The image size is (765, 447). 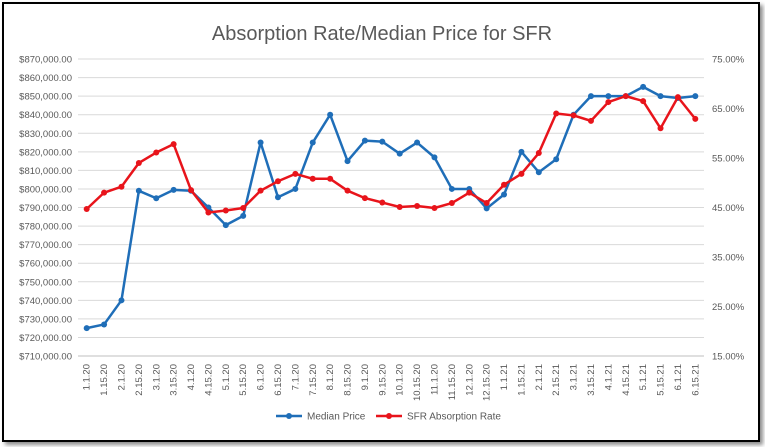 I want to click on y-left-tick-label: $780,000.00, so click(x=45, y=227).